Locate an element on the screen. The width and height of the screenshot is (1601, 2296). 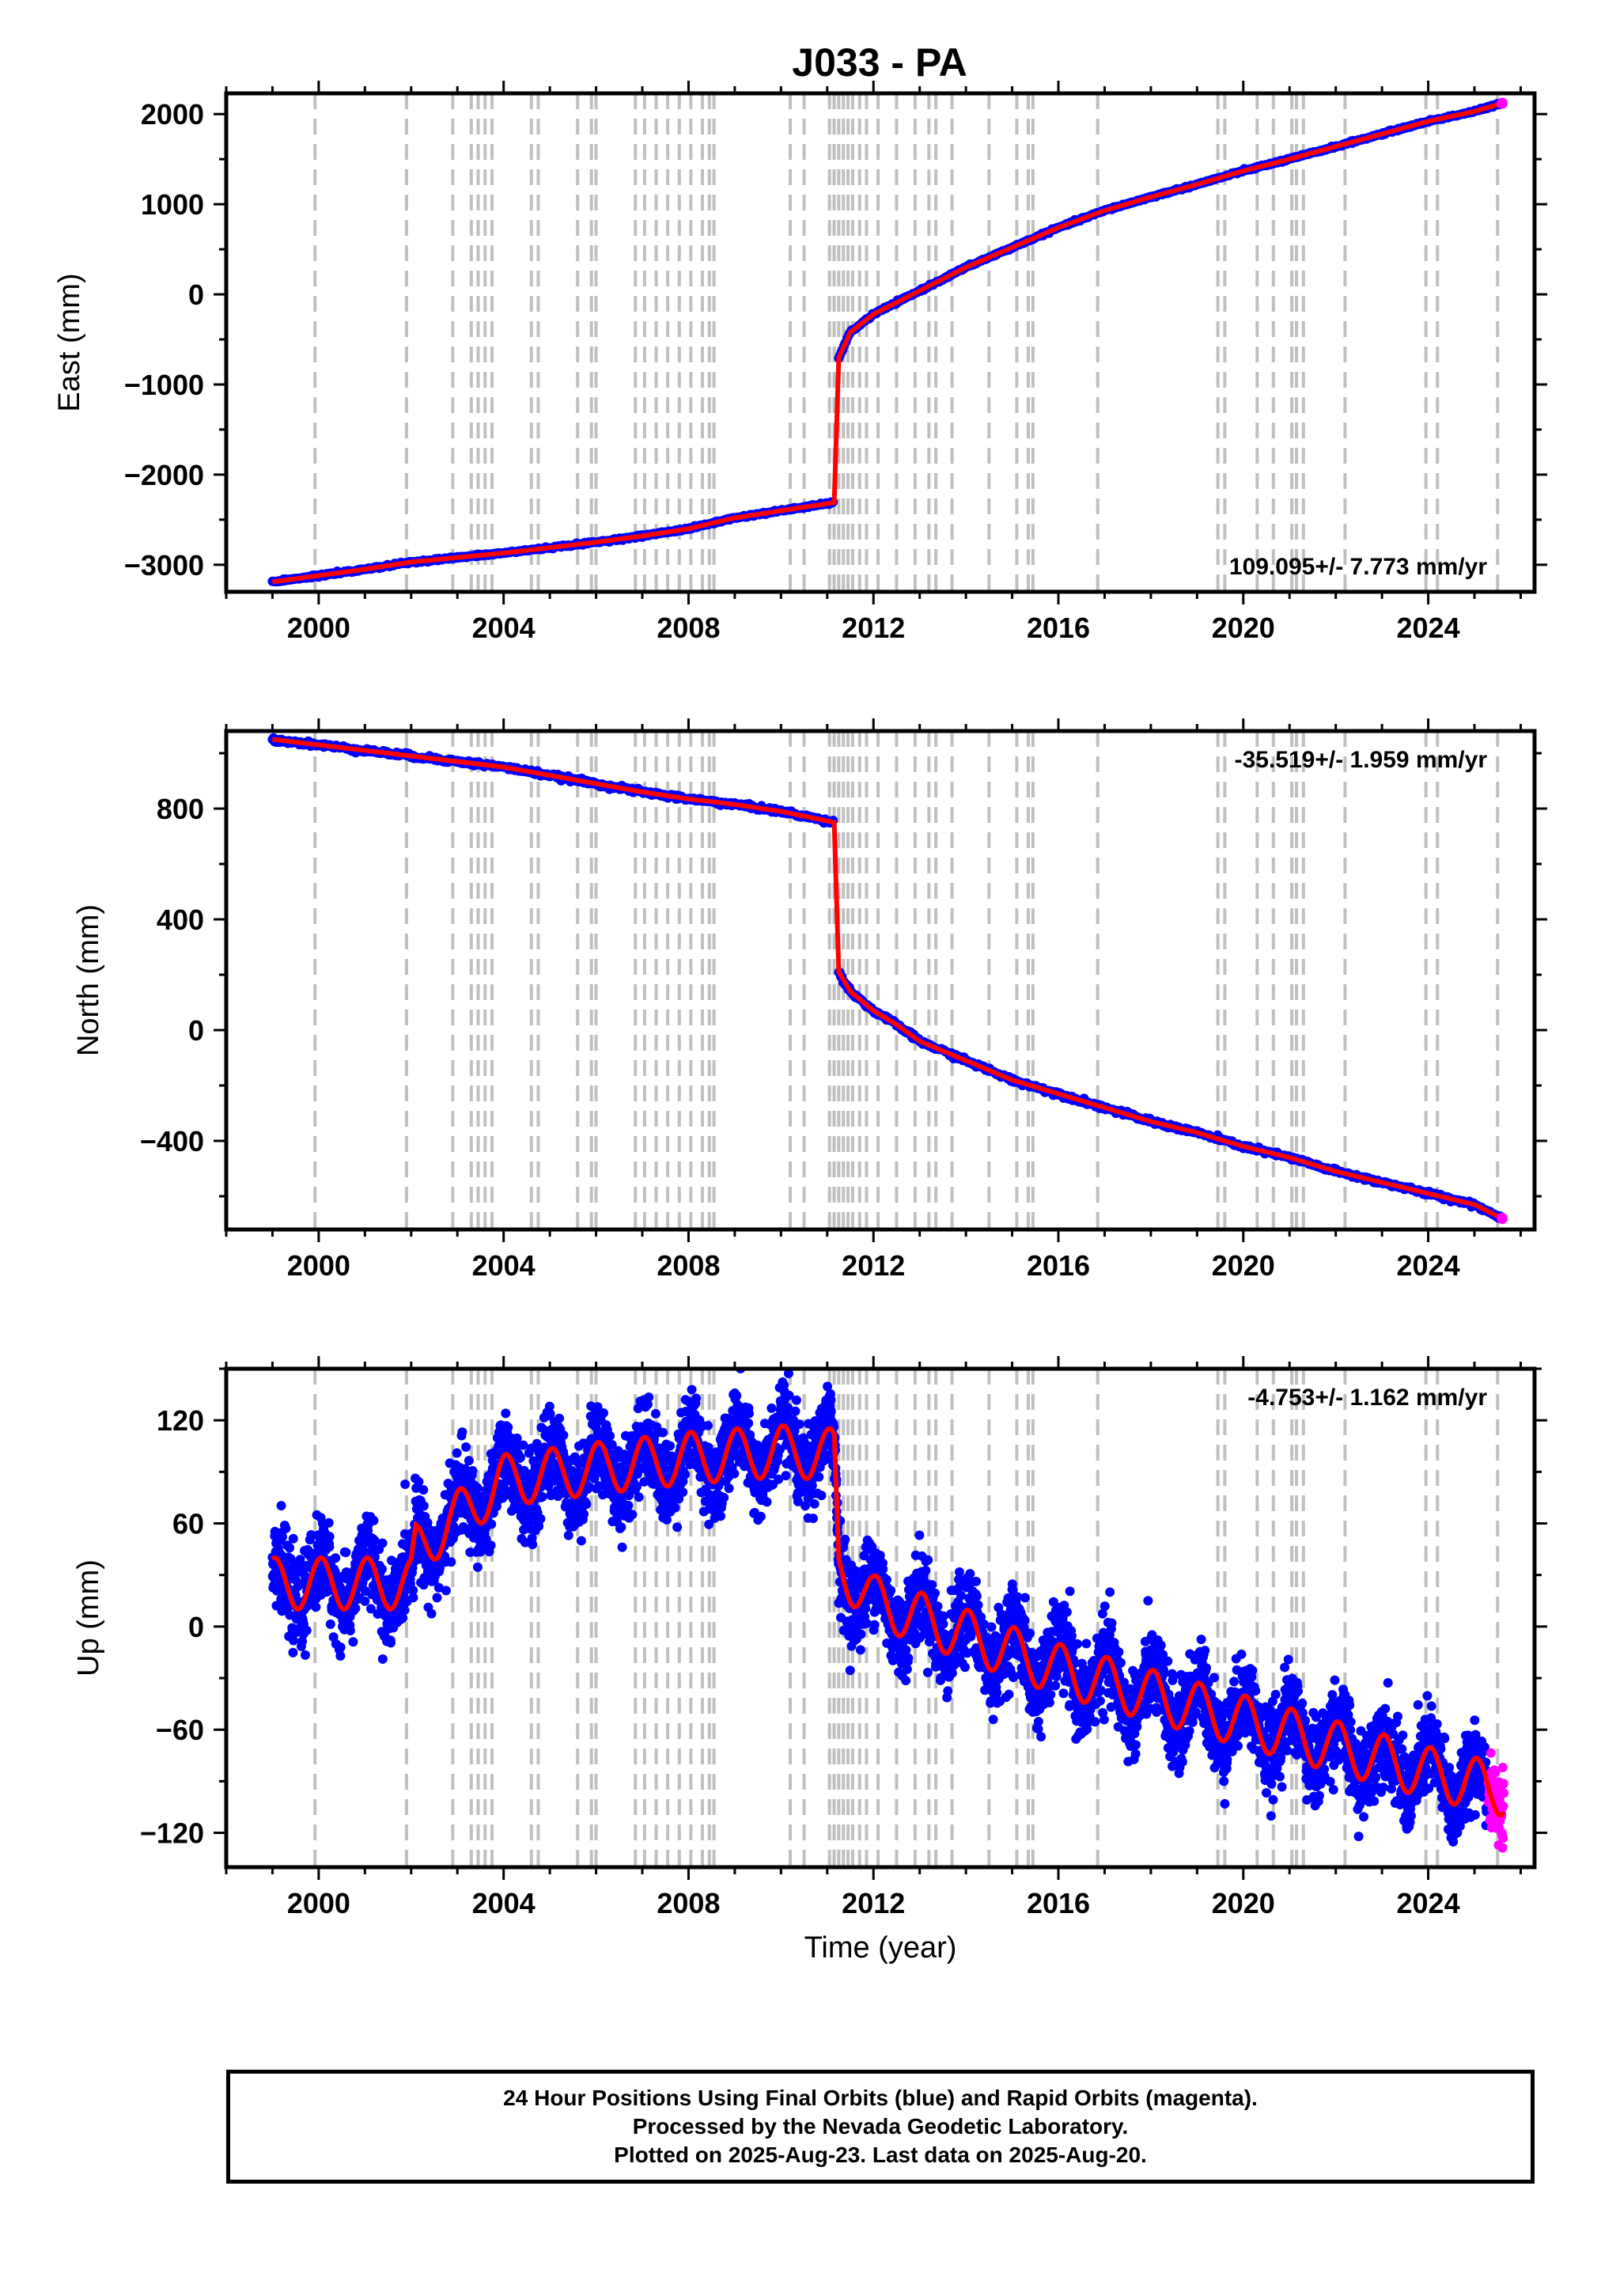
y-tick-label: −1000 is located at coordinates (164, 385).